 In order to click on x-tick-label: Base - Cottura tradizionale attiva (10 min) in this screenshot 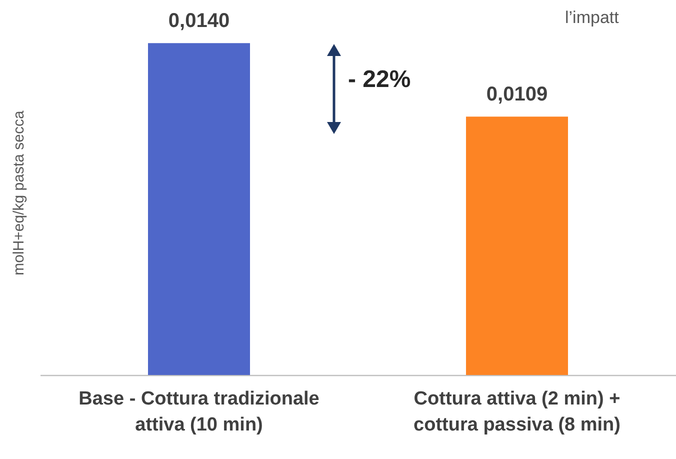, I will do `click(199, 412)`.